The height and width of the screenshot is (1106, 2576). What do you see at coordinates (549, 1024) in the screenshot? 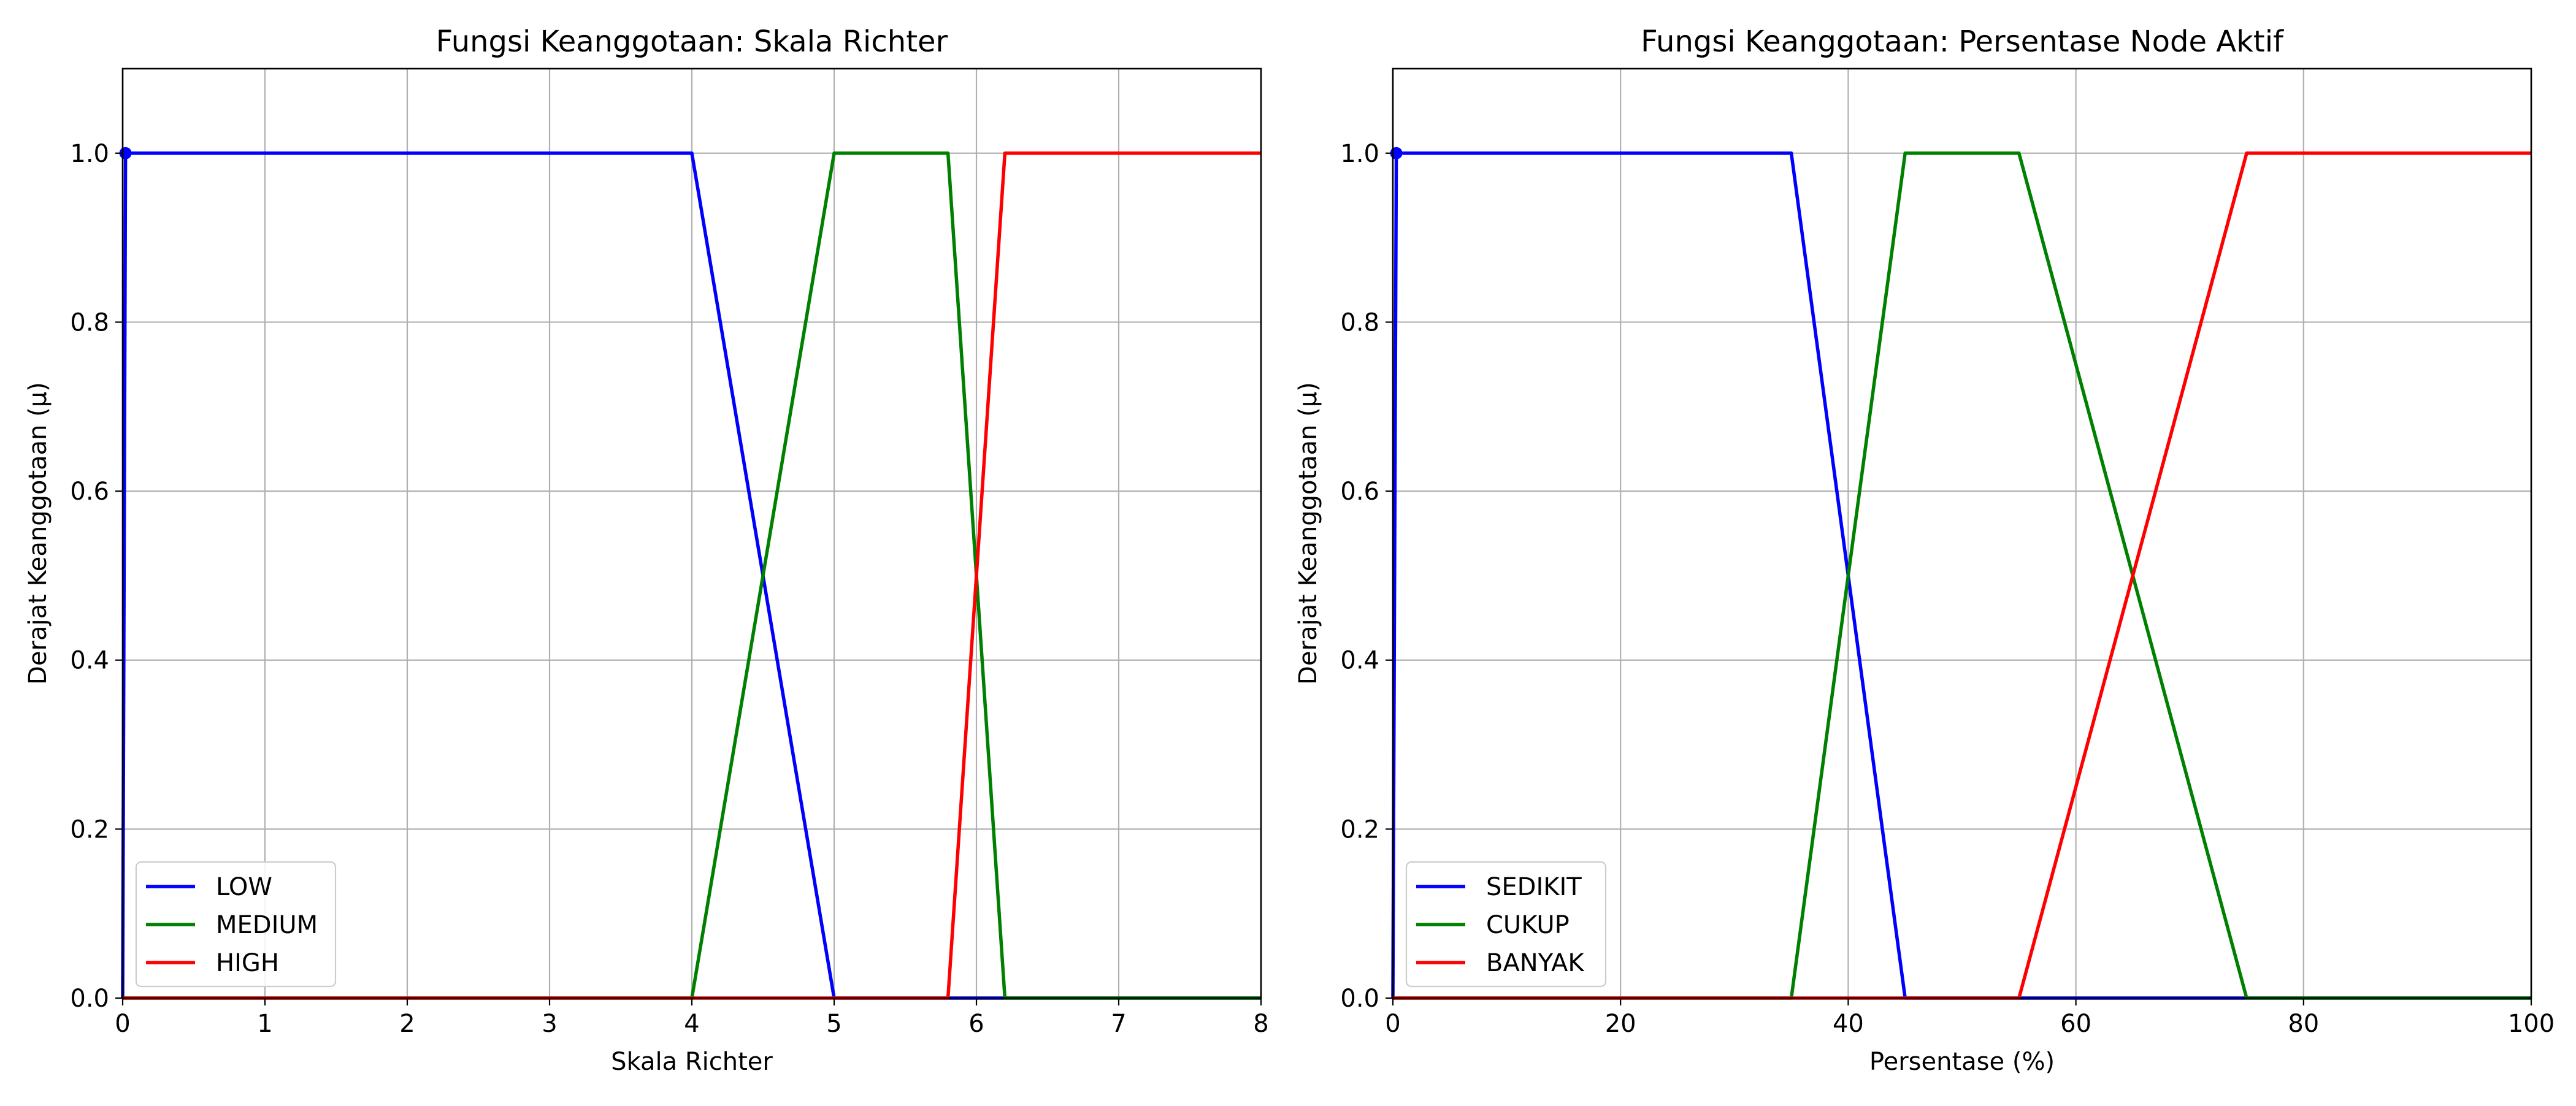
I see `x-tick-label: 3` at bounding box center [549, 1024].